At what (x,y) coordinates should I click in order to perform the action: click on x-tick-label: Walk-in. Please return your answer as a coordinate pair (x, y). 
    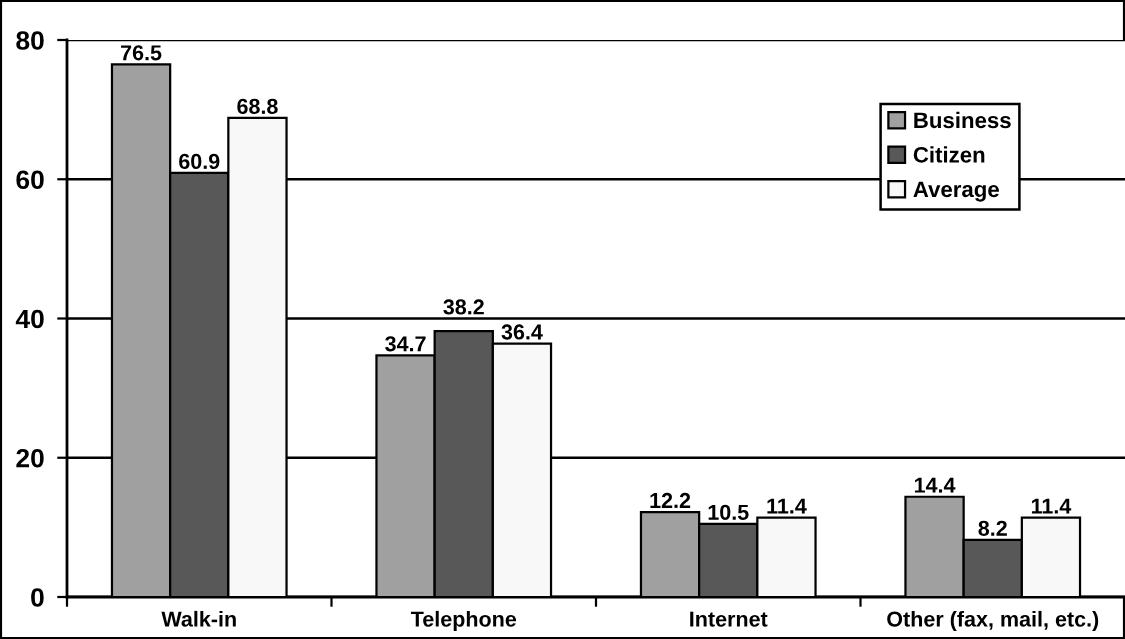
    Looking at the image, I should click on (198, 618).